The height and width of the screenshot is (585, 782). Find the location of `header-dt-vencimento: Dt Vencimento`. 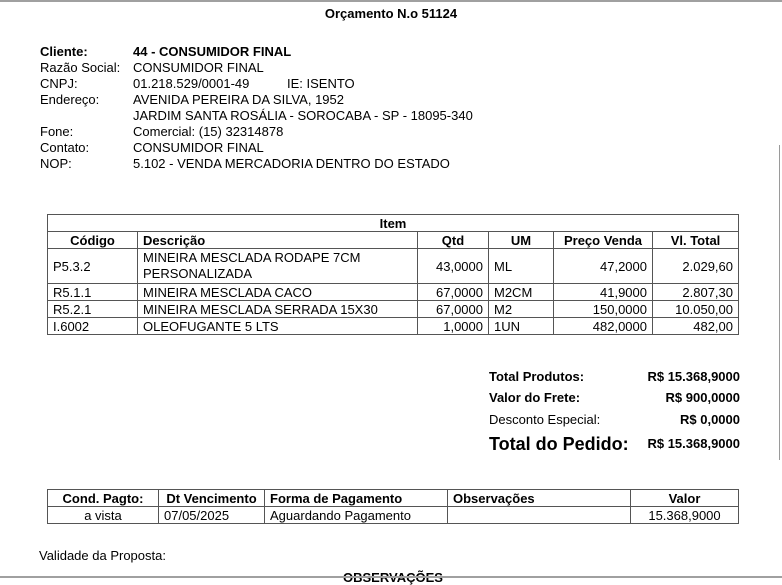

header-dt-vencimento: Dt Vencimento is located at coordinates (211, 498).